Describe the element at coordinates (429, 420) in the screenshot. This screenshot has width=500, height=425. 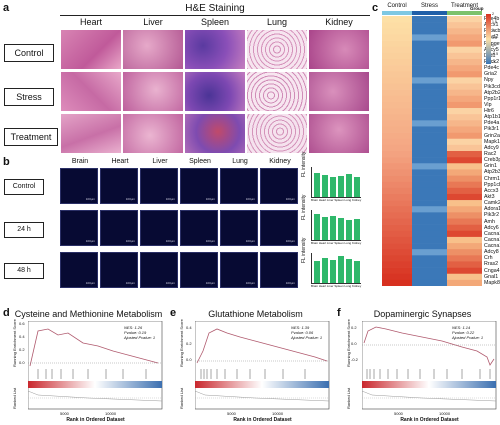
I see `gsea-f-xlabel: Rank in Ordered Dataset` at that location.